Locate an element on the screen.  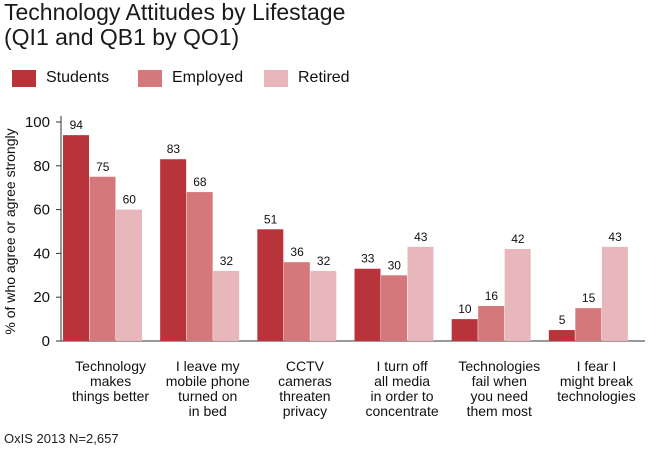
x-tick-label: CCTV is located at coordinates (305, 366).